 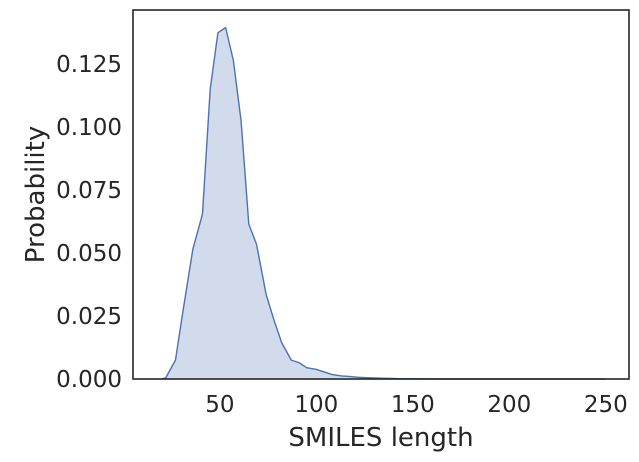 I want to click on y-tick-label: 0.100, so click(x=89, y=128).